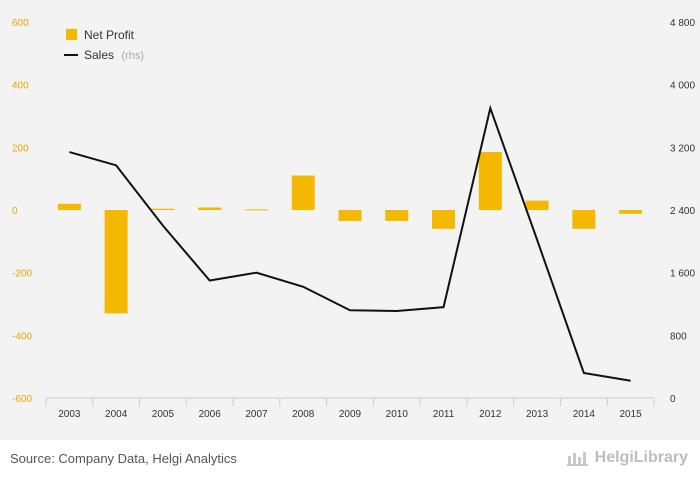 This screenshot has width=700, height=483. Describe the element at coordinates (123, 458) in the screenshot. I see `source-note: Source: Company Data, Helgi Analytics` at that location.